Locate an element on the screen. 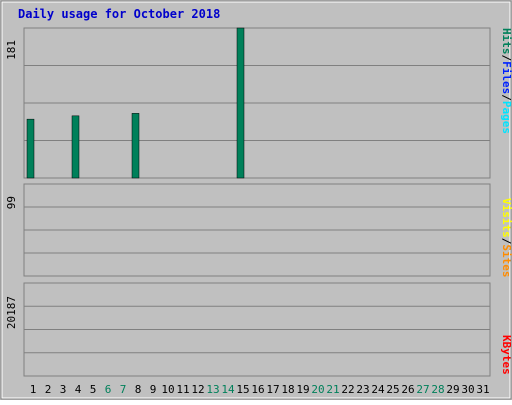 This screenshot has width=512, height=405. x-tick-label-31: 31 is located at coordinates (482, 389).